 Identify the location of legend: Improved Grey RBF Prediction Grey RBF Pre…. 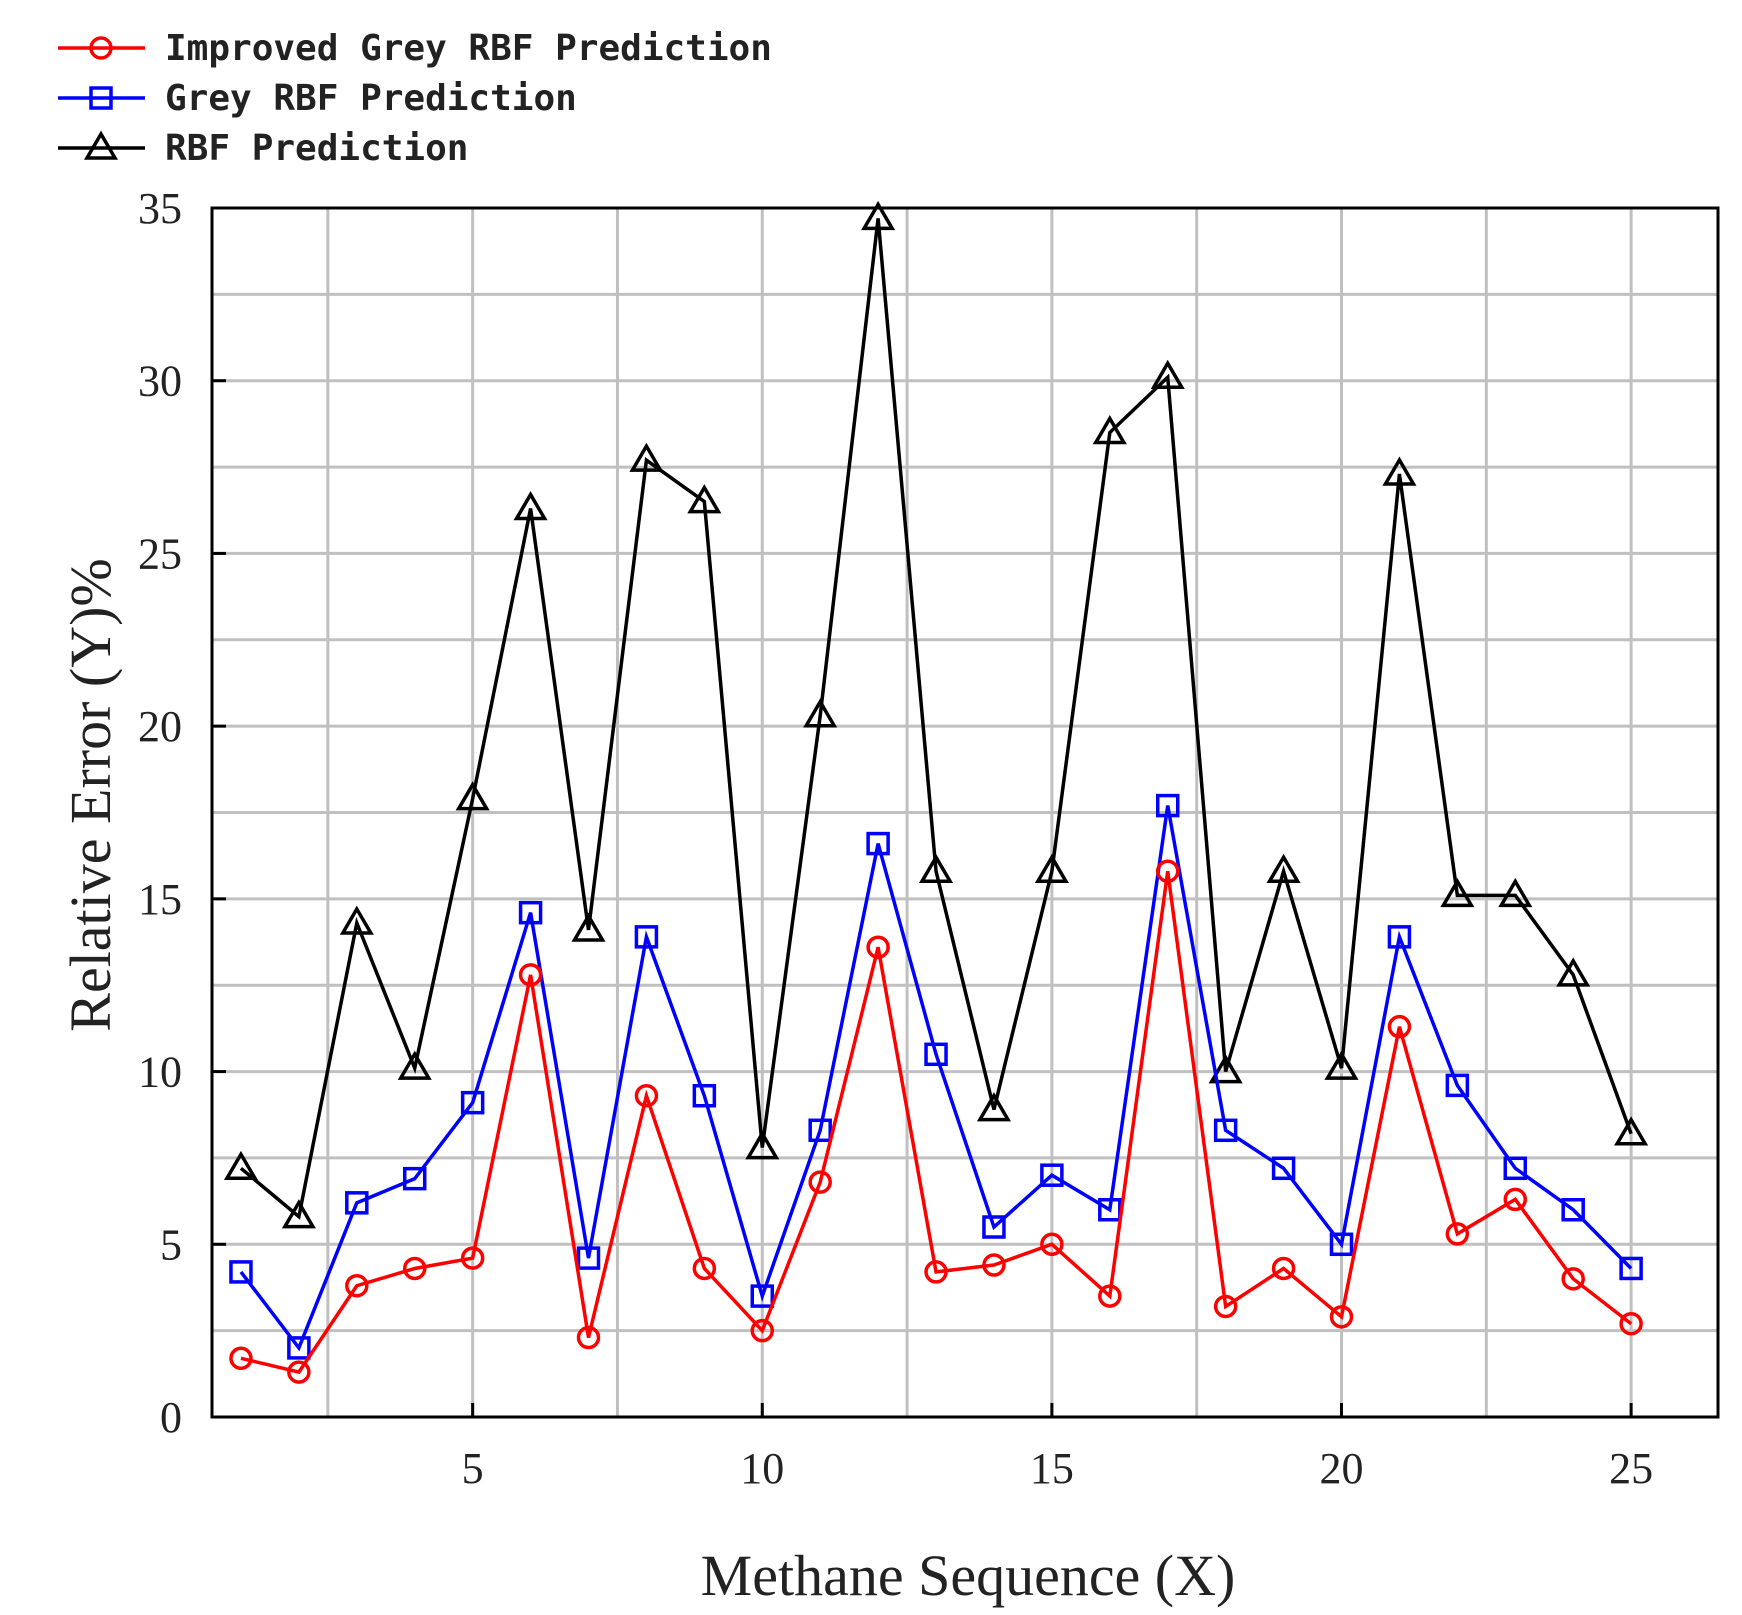
(415, 98).